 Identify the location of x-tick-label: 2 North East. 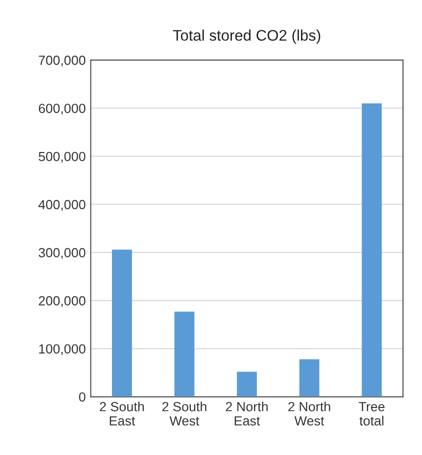
(247, 414).